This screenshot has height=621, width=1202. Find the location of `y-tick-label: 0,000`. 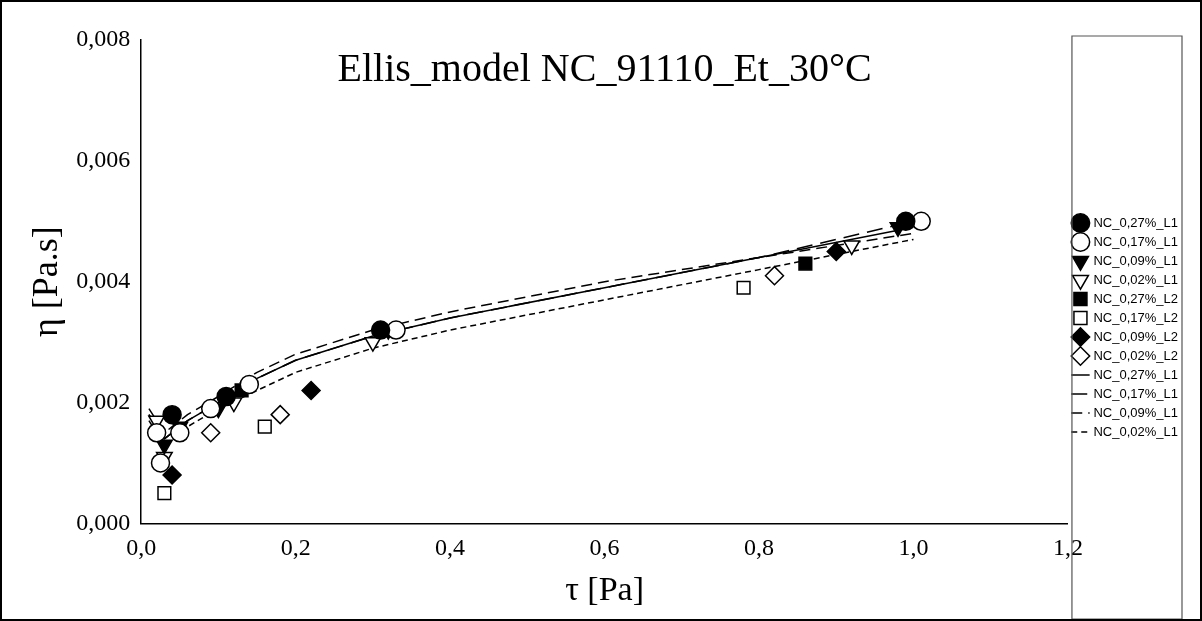

y-tick-label: 0,000 is located at coordinates (103, 521).